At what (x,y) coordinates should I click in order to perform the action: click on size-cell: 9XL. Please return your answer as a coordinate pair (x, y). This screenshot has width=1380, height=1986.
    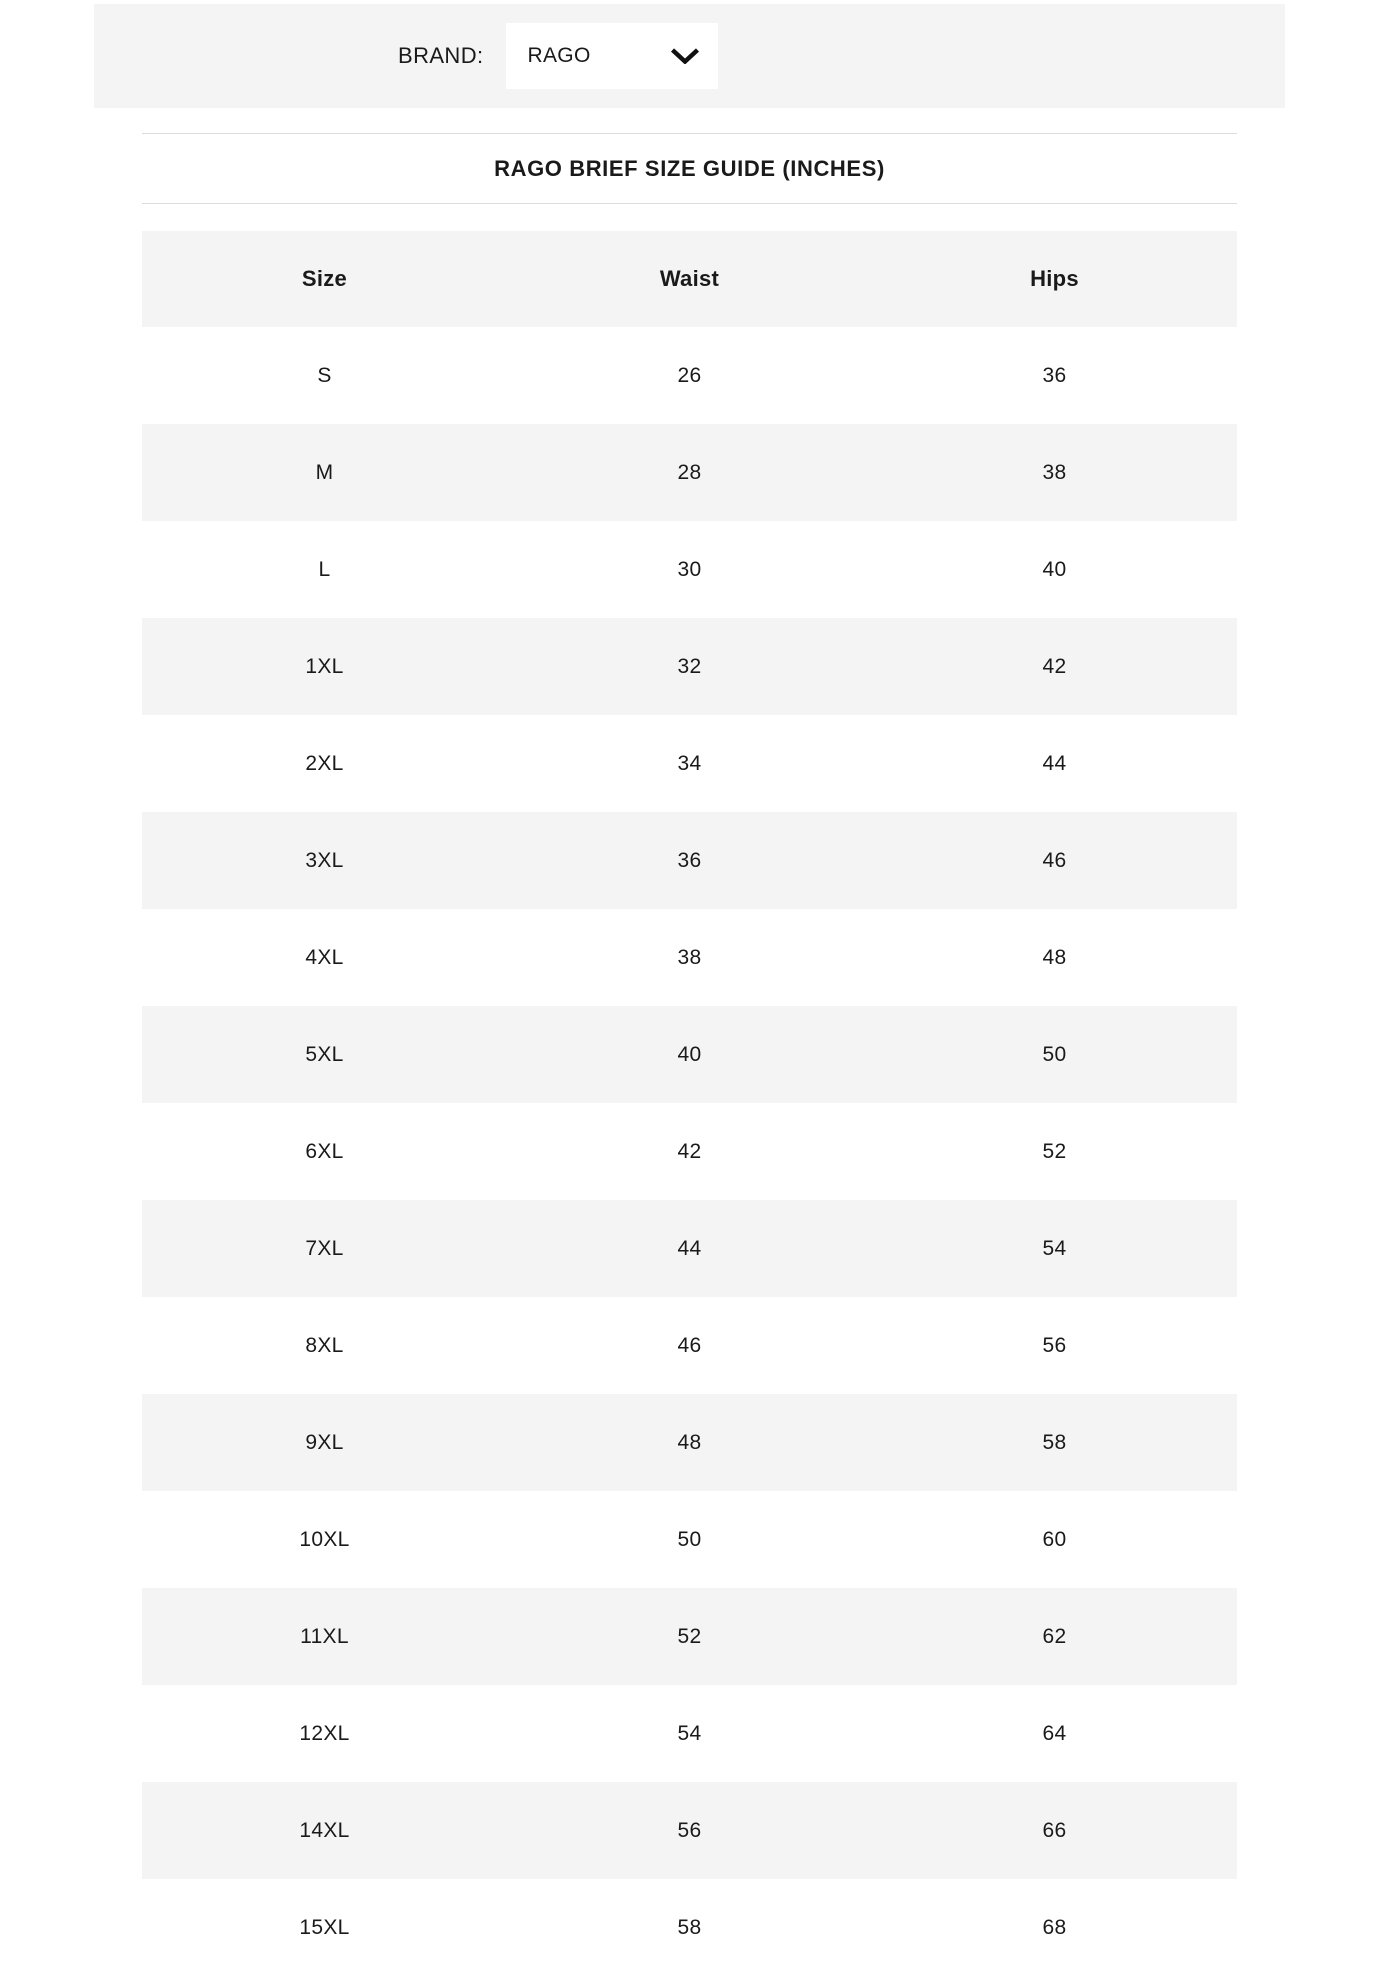
    Looking at the image, I should click on (324, 1442).